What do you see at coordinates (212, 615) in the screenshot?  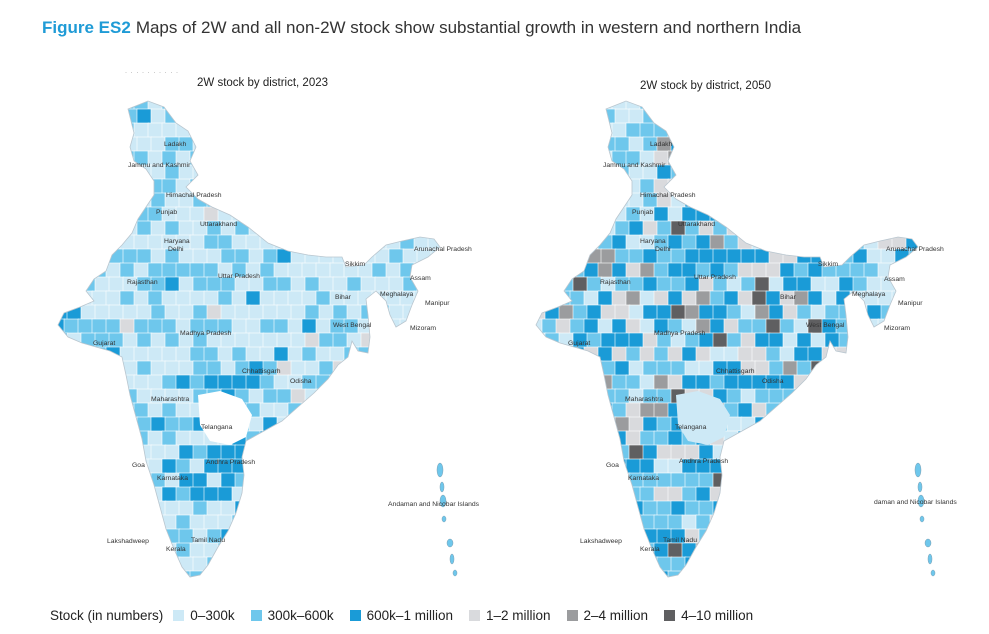 I see `legend-label: 0–300k` at bounding box center [212, 615].